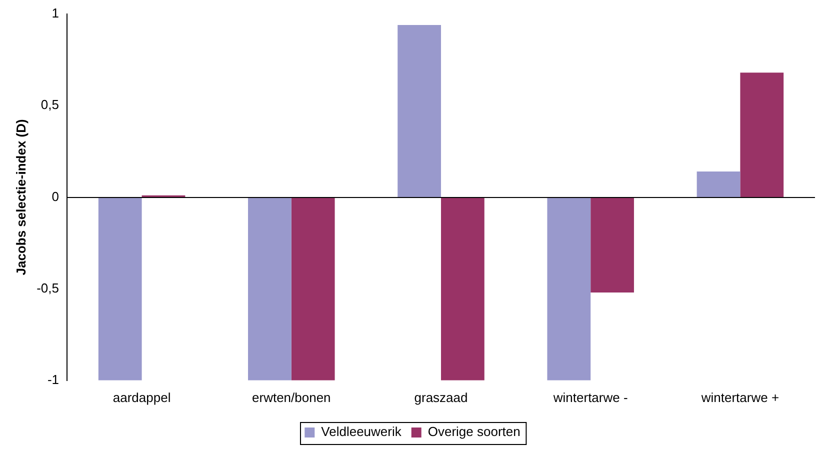 This screenshot has height=459, width=825. What do you see at coordinates (590, 397) in the screenshot?
I see `x-tick-label: wintertarwe -` at bounding box center [590, 397].